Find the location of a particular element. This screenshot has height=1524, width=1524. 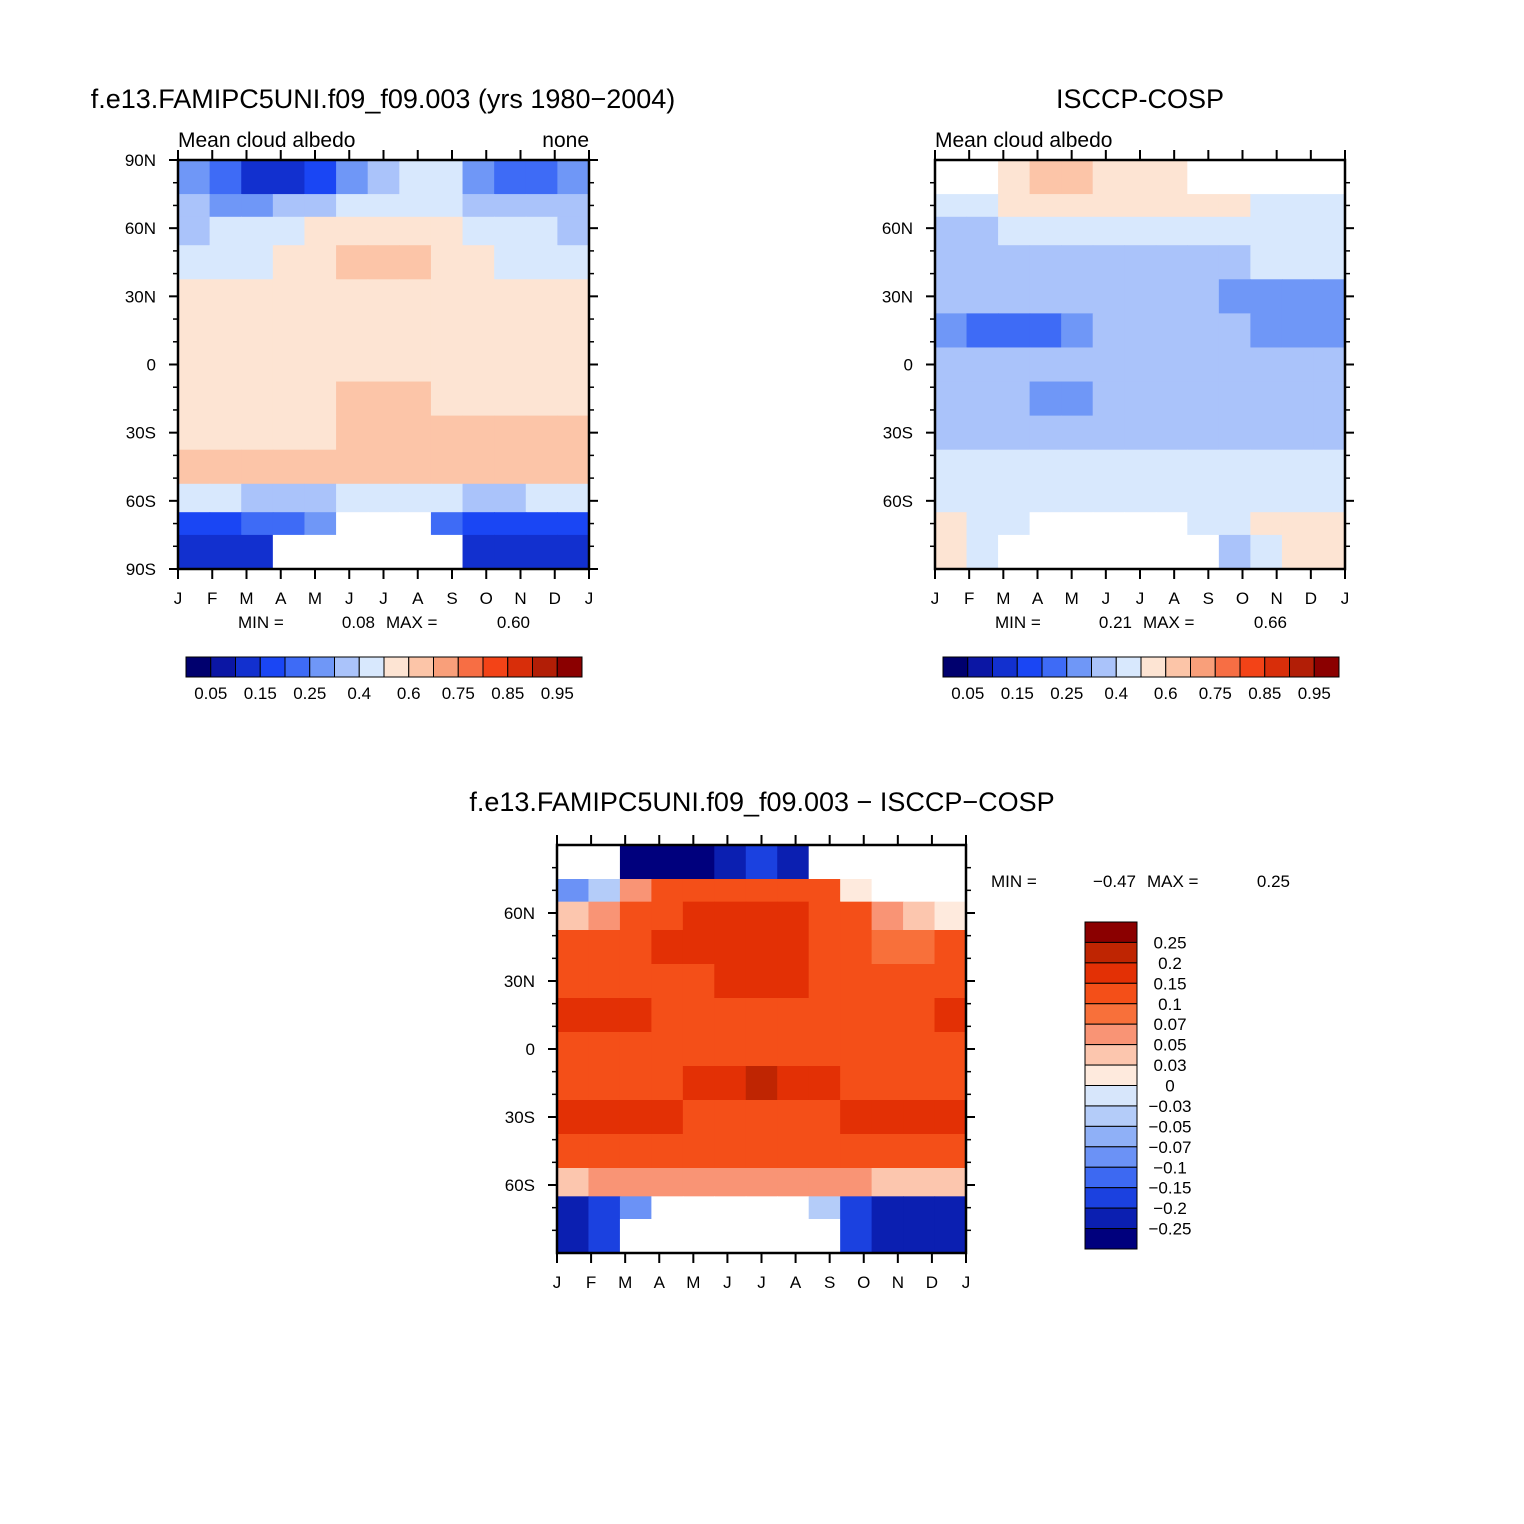

y-tick-label: 30N is located at coordinates (519, 981).